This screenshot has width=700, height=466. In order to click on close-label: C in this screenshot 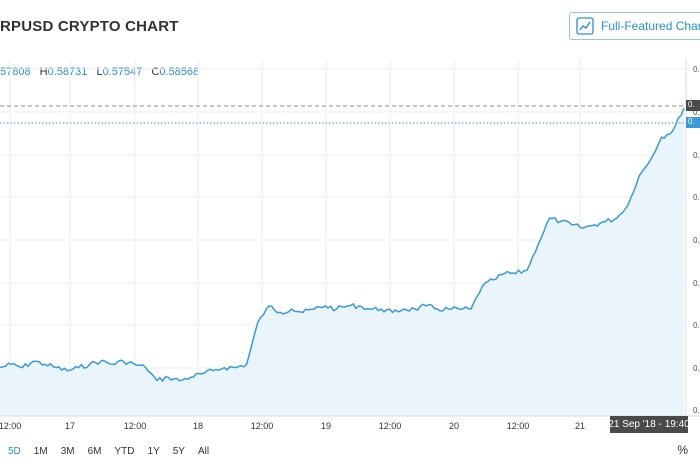, I will do `click(155, 72)`.